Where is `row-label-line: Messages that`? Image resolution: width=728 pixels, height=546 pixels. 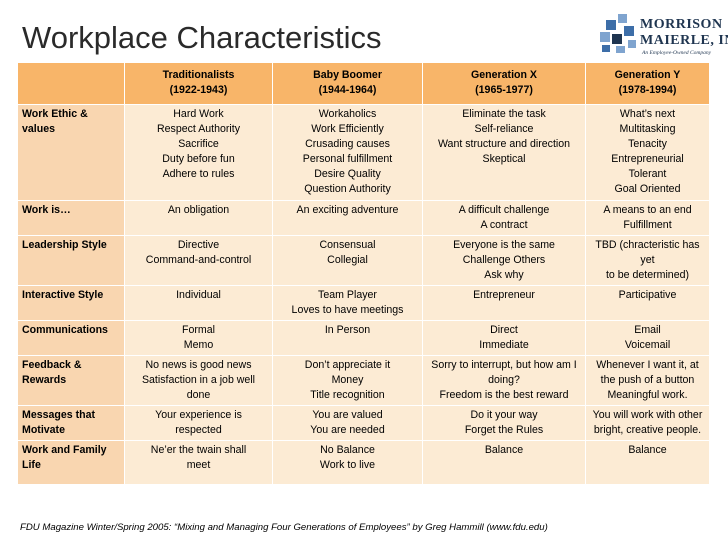
row-label-line: Messages that is located at coordinates (59, 415).